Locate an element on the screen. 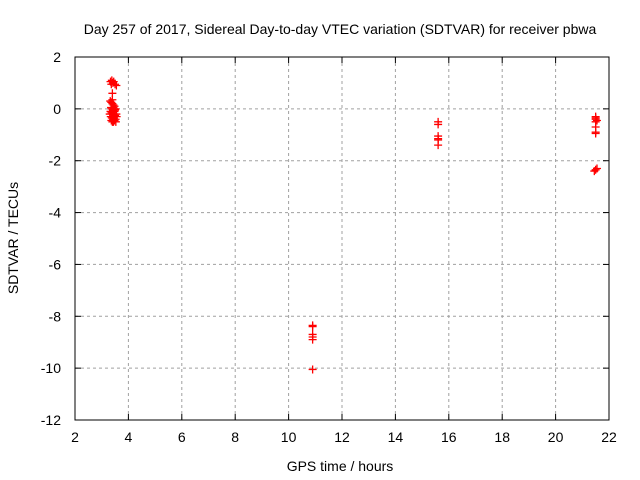 Image resolution: width=640 pixels, height=480 pixels. y-tick-label: 0 is located at coordinates (57, 109).